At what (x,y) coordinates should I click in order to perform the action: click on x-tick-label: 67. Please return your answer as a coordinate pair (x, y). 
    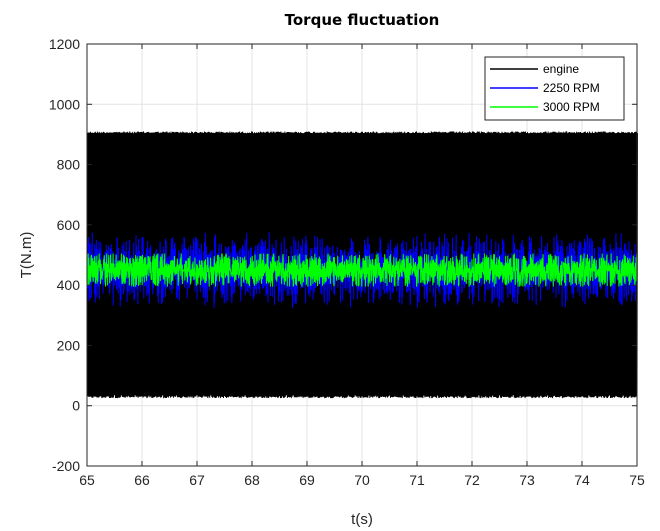
    Looking at the image, I should click on (197, 480).